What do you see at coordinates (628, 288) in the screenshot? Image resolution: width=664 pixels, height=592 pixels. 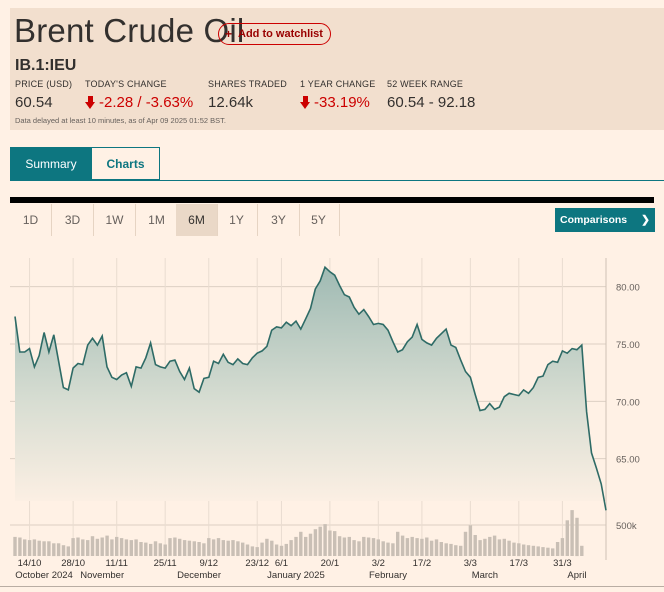 I see `y-tick-label: 80.00` at bounding box center [628, 288].